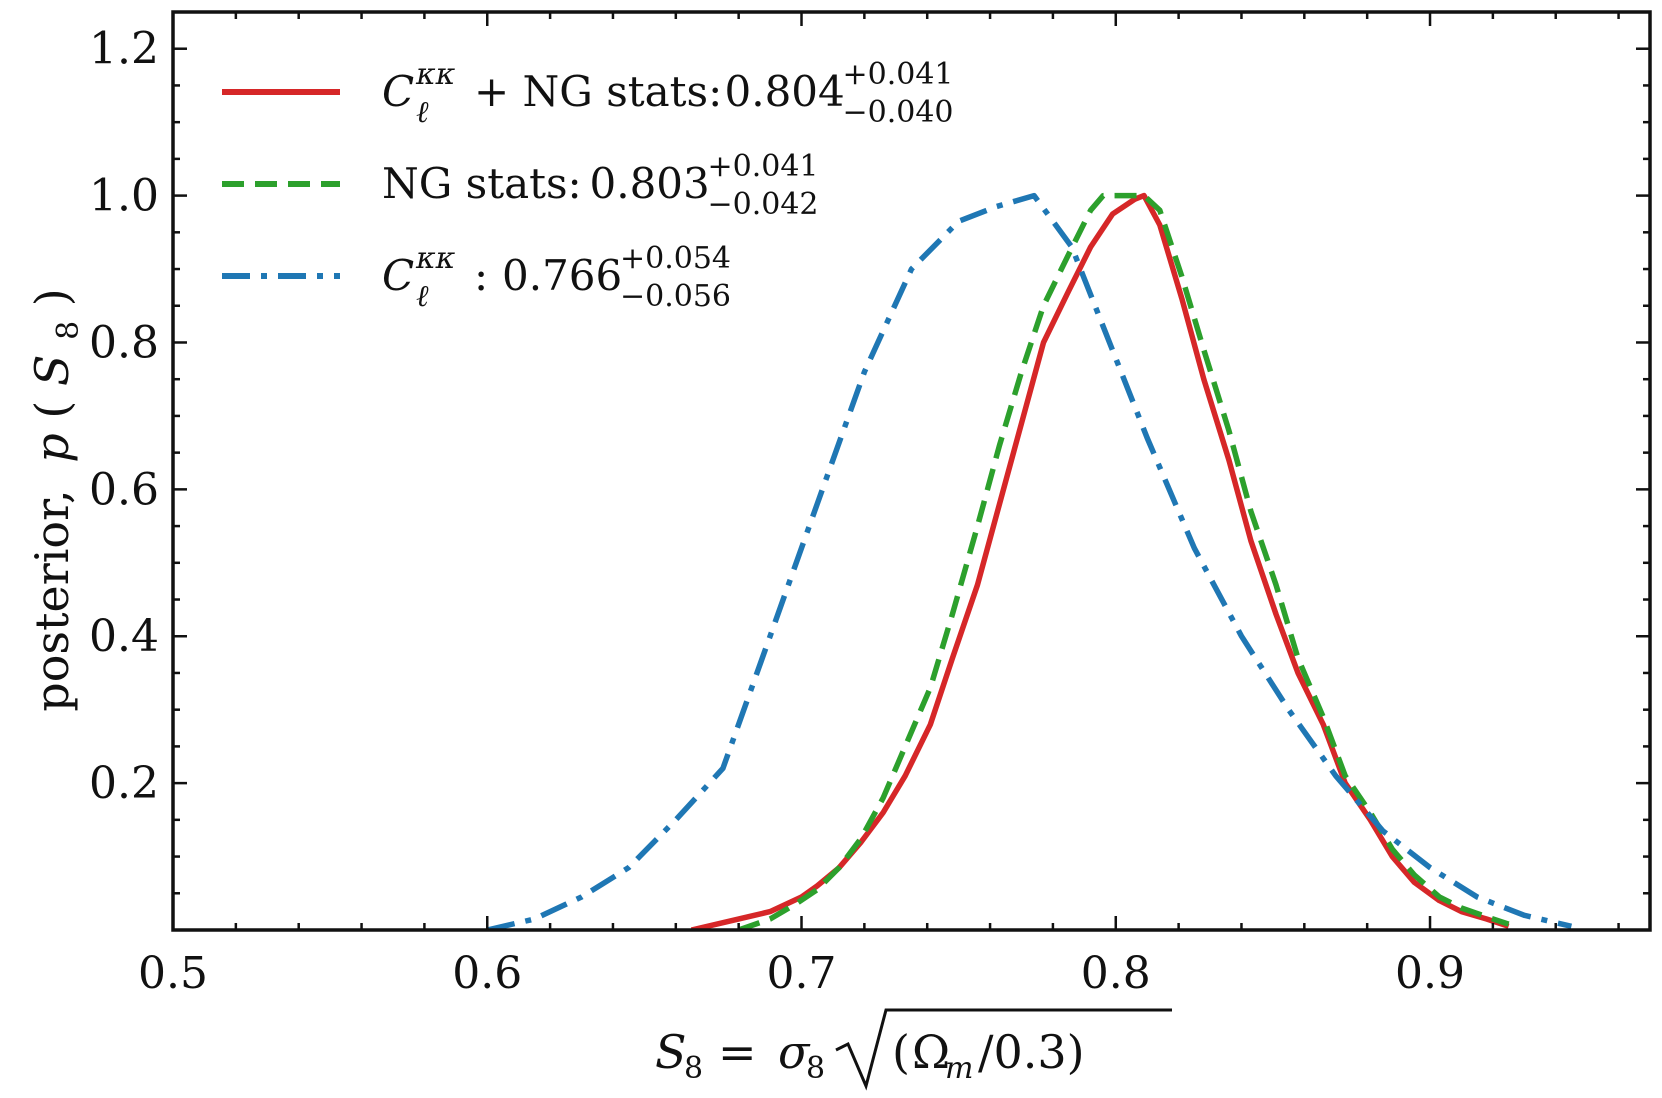 The height and width of the screenshot is (1098, 1662). I want to click on legend-label-combined: + NG stats:, so click(598, 91).